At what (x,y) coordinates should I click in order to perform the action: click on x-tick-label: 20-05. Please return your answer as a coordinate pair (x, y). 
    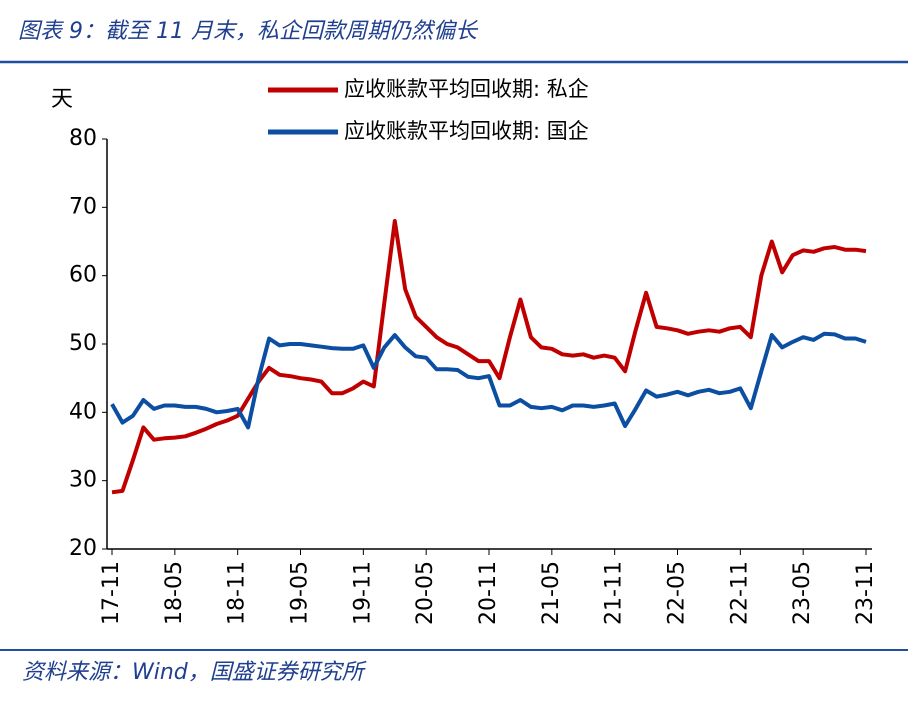
    Looking at the image, I should click on (425, 593).